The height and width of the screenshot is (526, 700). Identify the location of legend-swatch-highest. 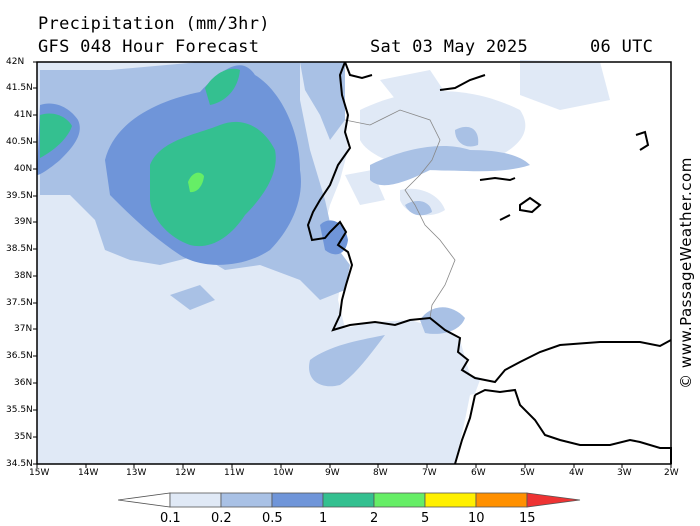
(553, 500).